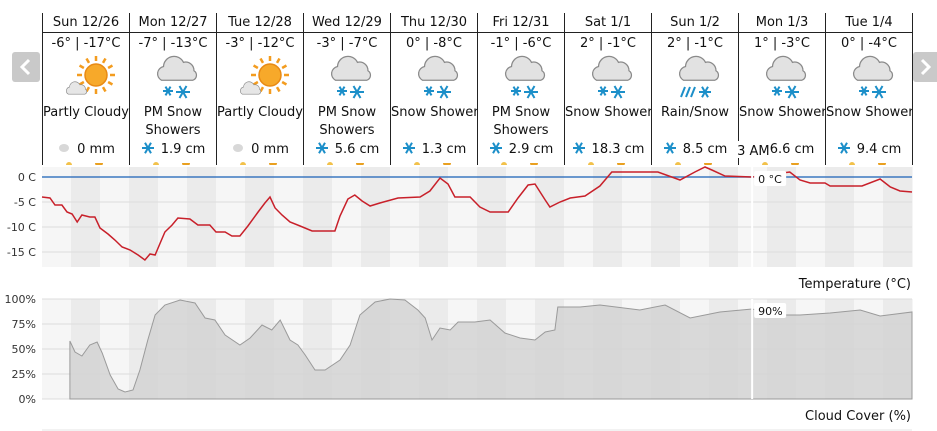  I want to click on drop-icon, so click(64, 148).